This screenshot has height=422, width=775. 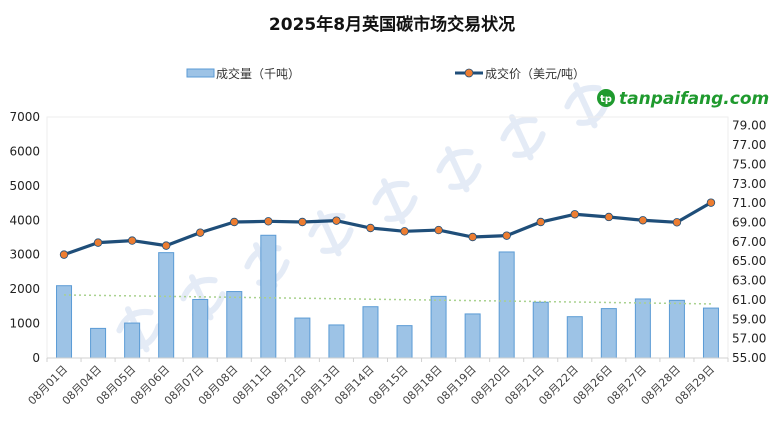 I want to click on legend-bar-label: 成交量（千吨）, so click(x=258, y=73).